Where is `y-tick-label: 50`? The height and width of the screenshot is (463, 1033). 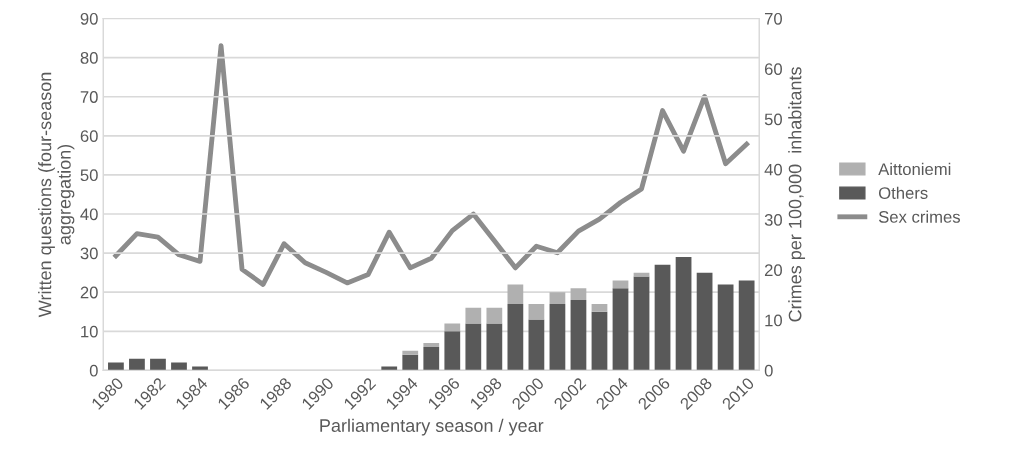 y-tick-label: 50 is located at coordinates (89, 175).